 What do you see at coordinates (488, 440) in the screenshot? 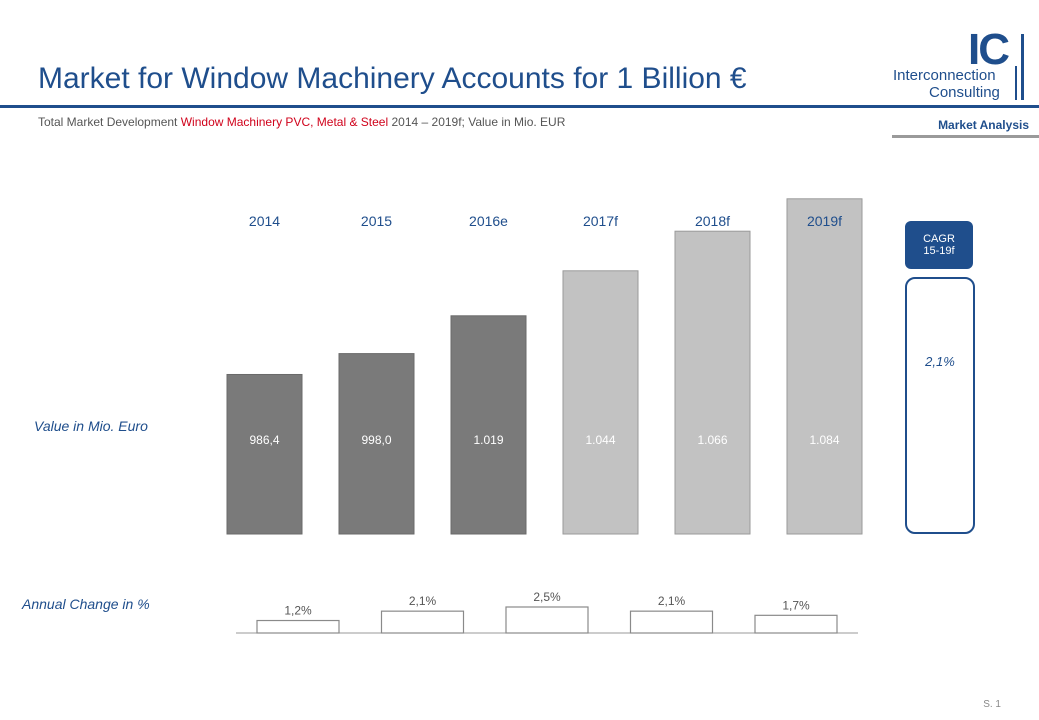
I see `value-data-label: 1.019` at bounding box center [488, 440].